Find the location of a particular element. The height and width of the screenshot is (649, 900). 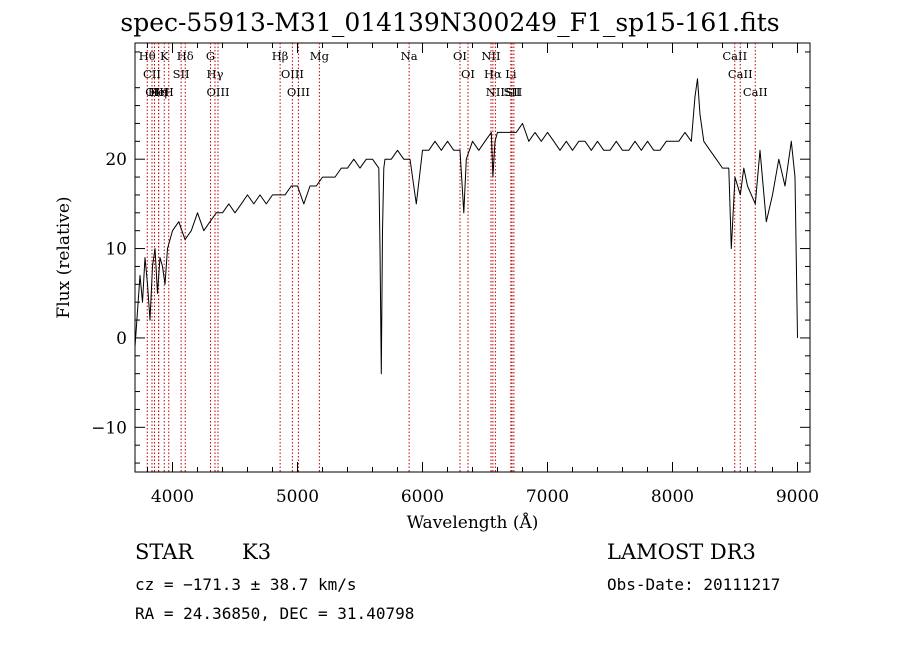

line-label: Hδ is located at coordinates (185, 56).